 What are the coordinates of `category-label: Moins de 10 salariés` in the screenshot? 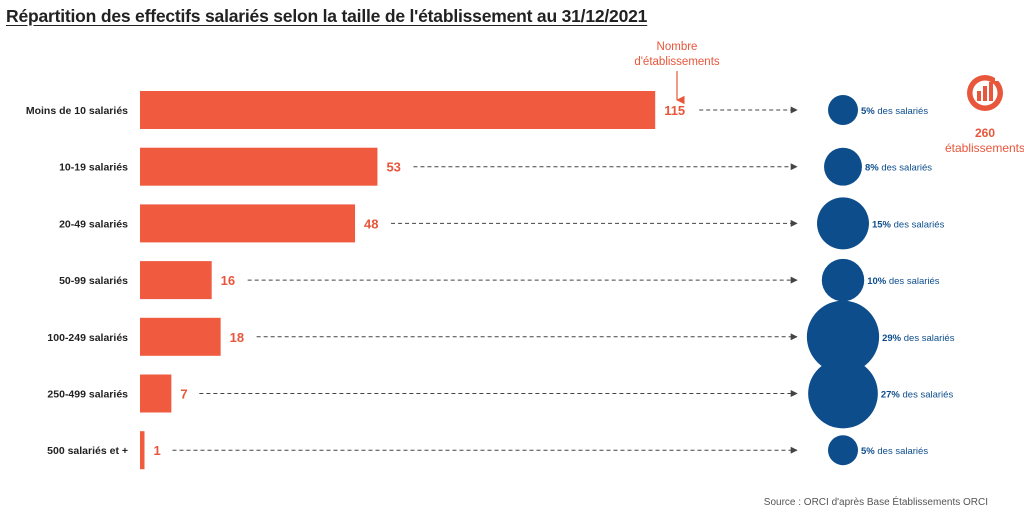 It's located at (77, 111).